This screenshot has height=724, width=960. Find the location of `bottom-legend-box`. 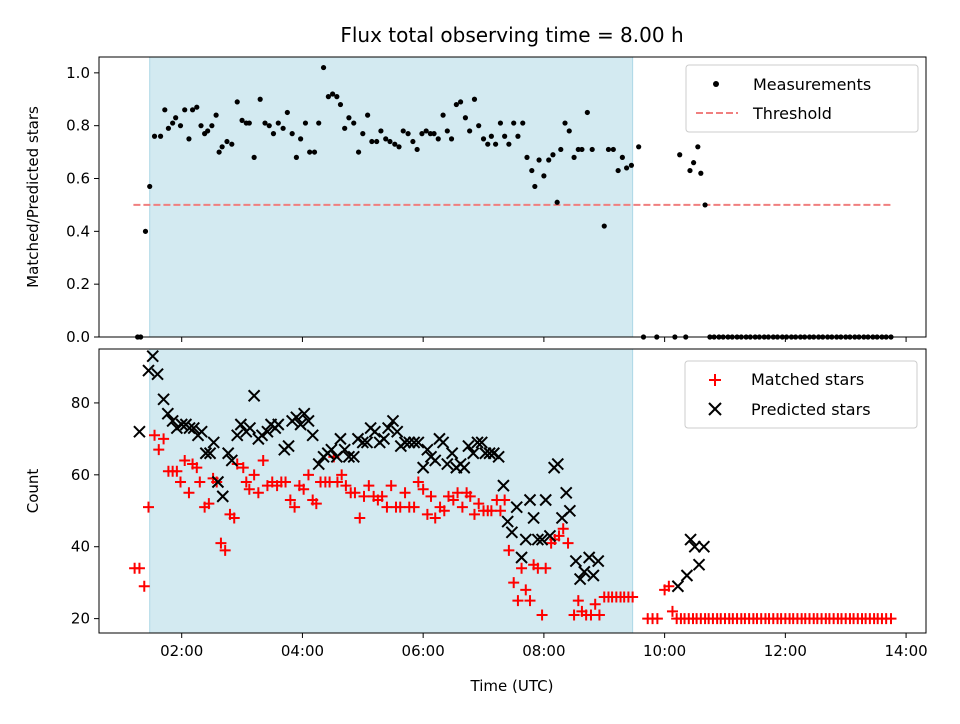

bottom-legend-box is located at coordinates (801, 394).